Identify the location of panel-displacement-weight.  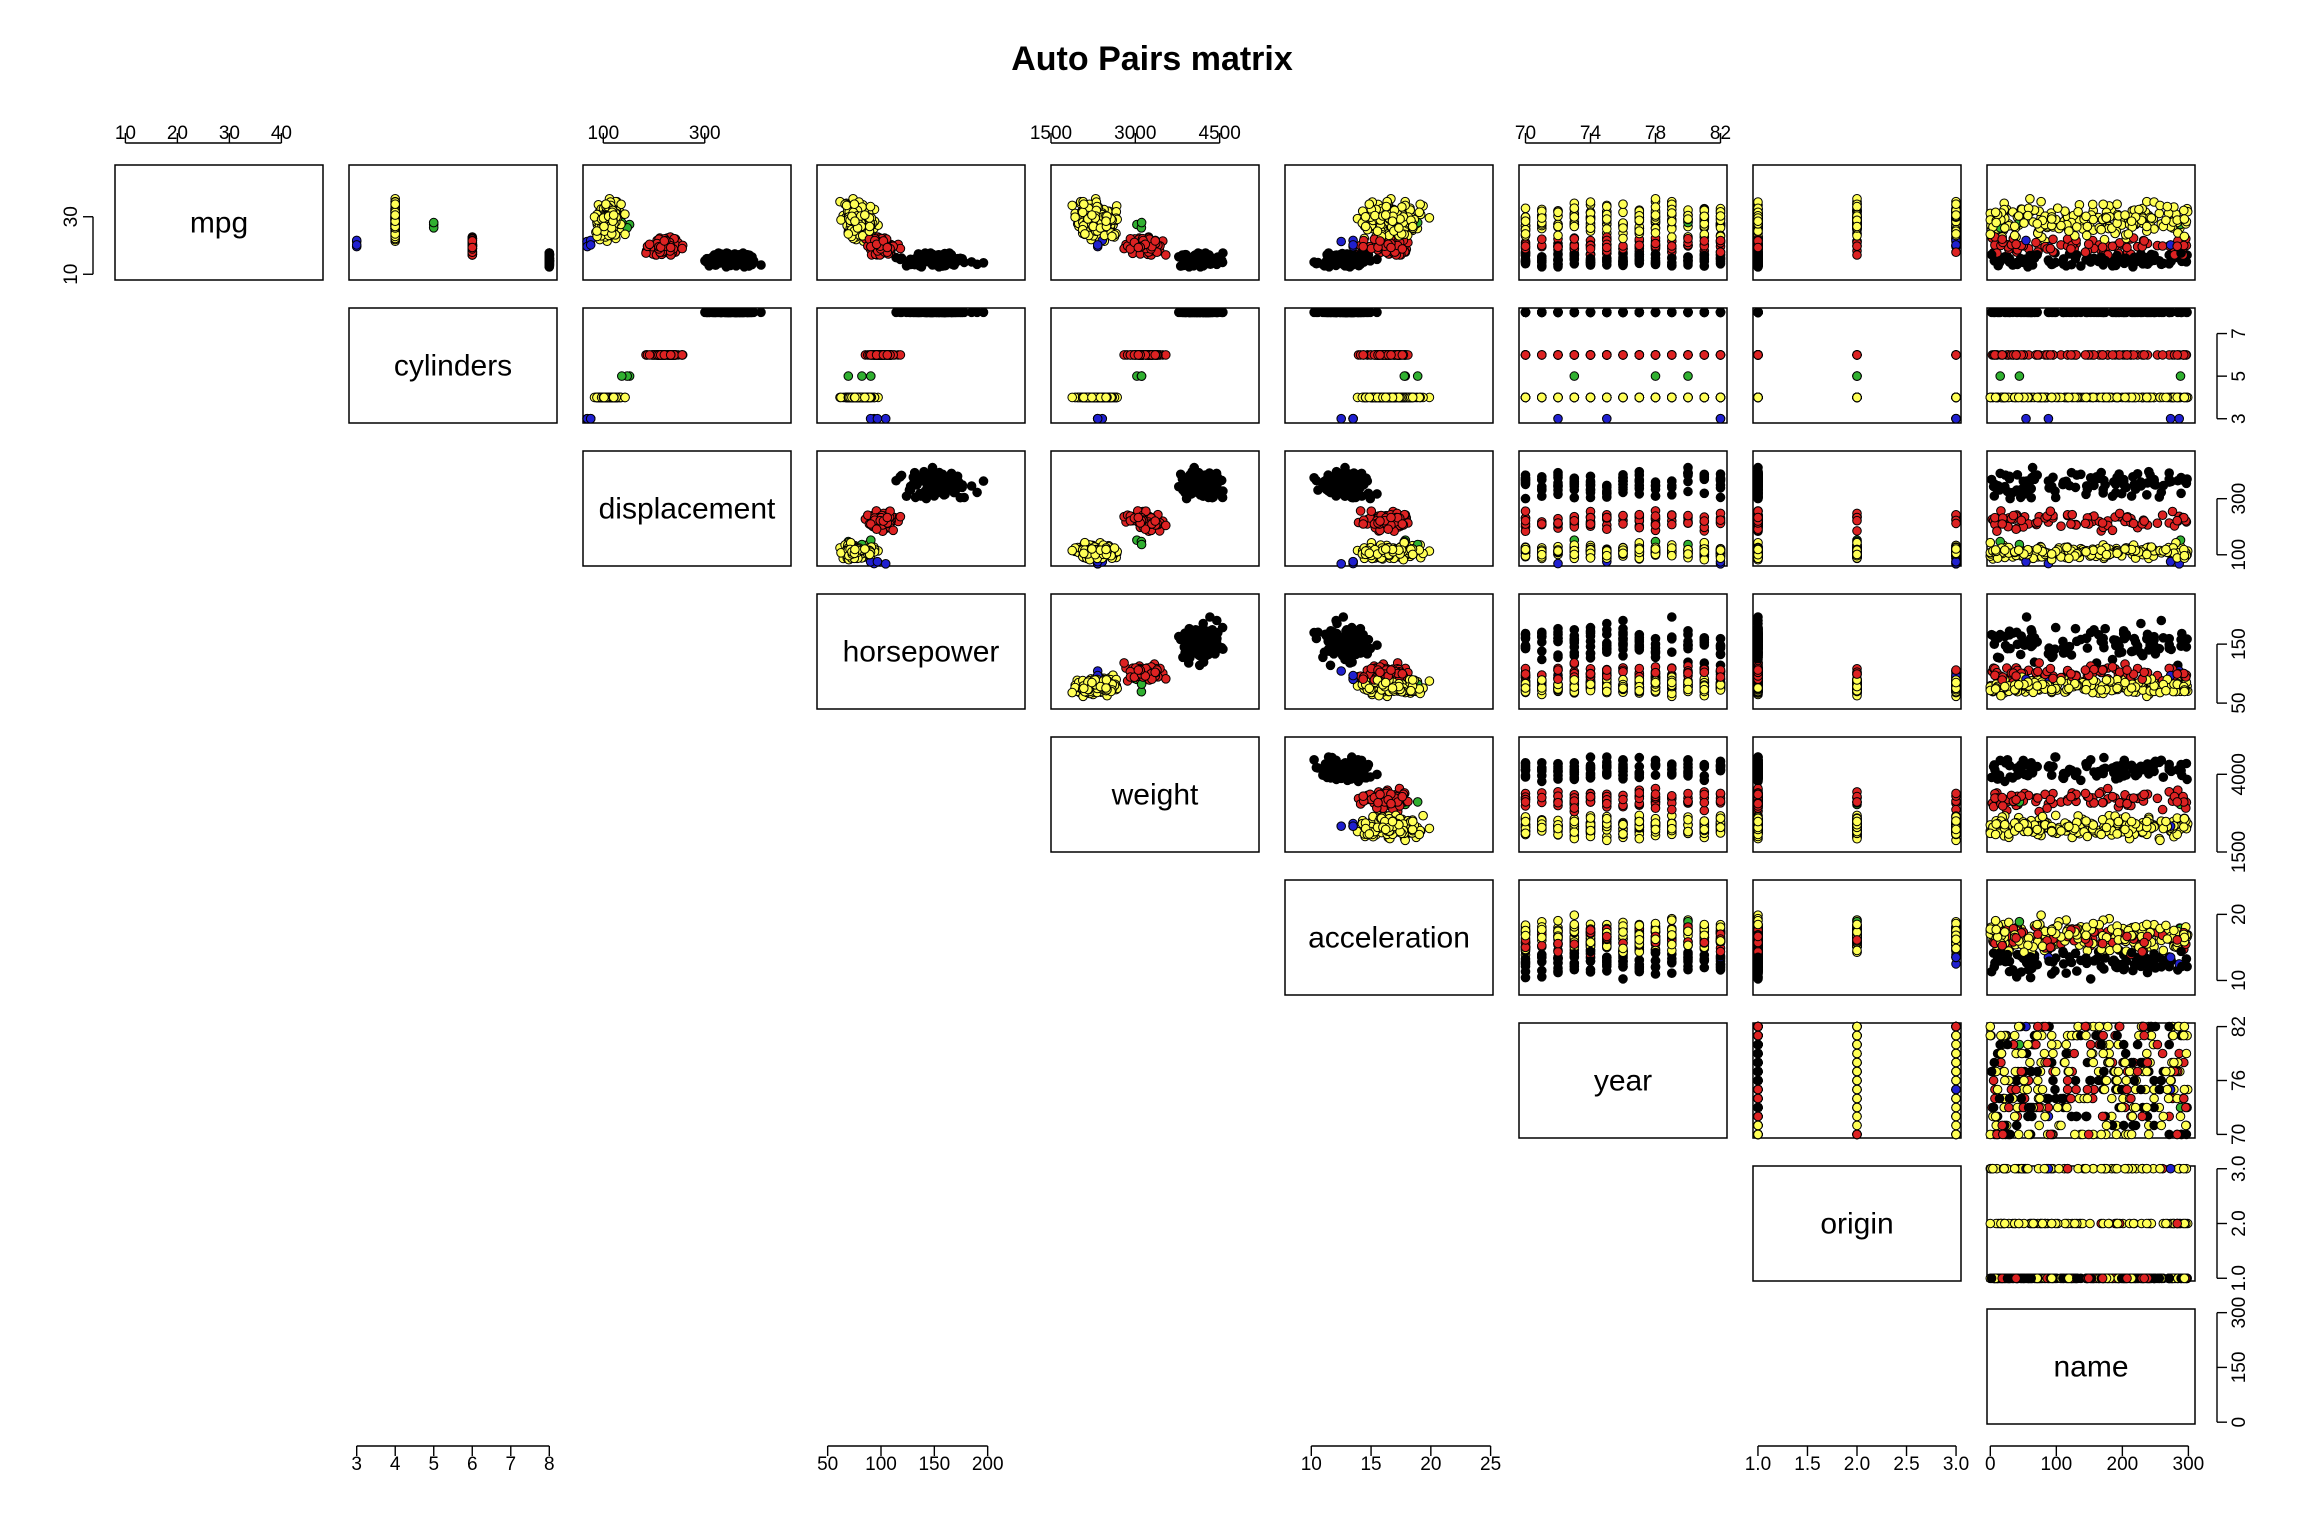
(1155, 508).